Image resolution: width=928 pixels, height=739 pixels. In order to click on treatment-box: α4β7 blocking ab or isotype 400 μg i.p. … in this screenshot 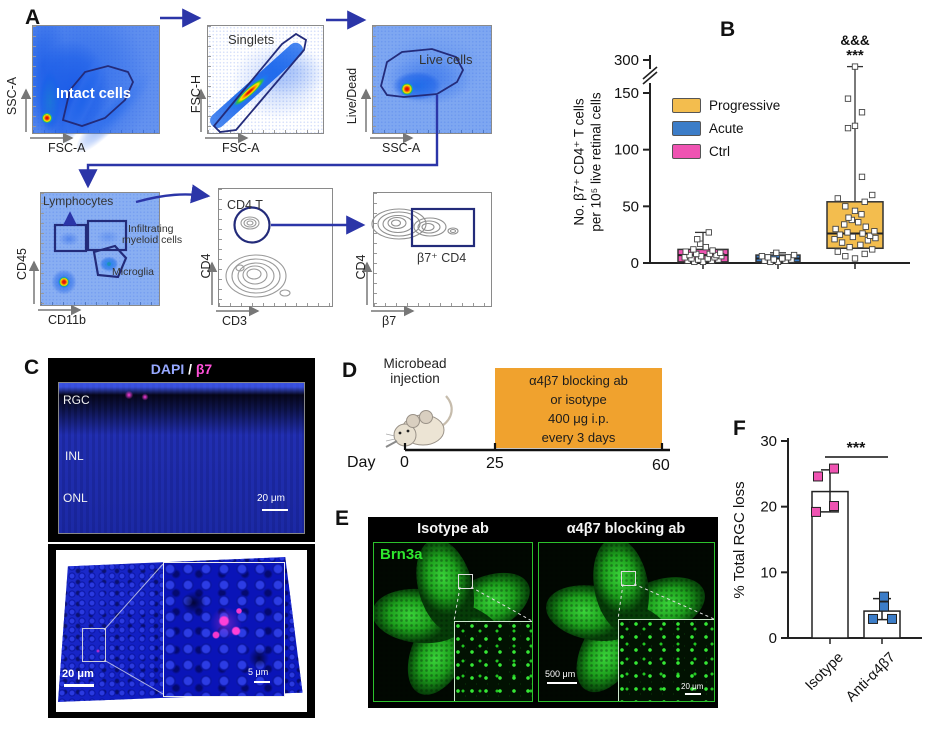, I will do `click(578, 408)`.